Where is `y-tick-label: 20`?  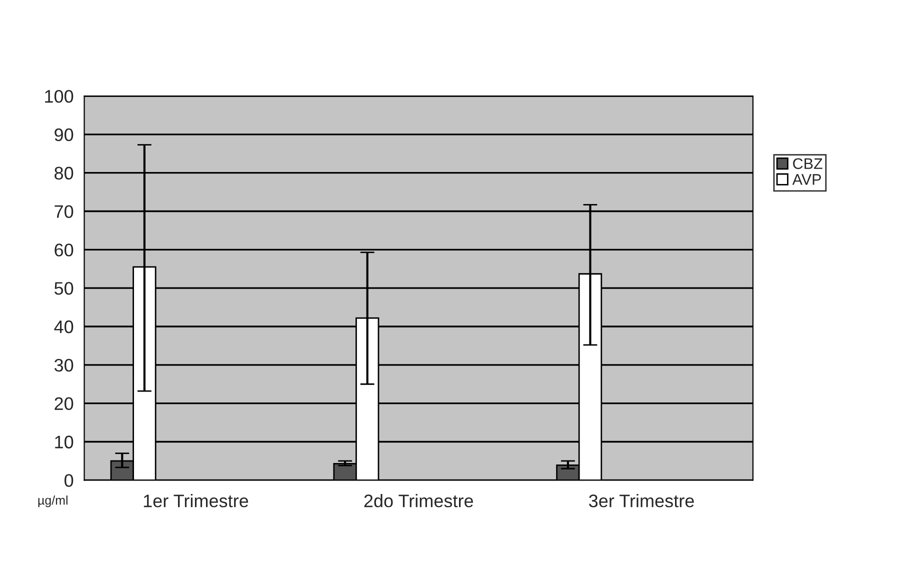 y-tick-label: 20 is located at coordinates (64, 403).